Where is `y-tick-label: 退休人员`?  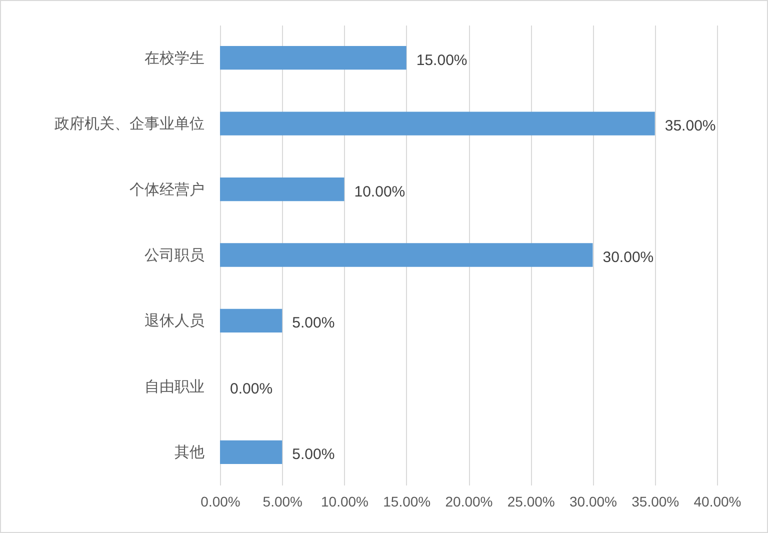
y-tick-label: 退休人员 is located at coordinates (174, 321).